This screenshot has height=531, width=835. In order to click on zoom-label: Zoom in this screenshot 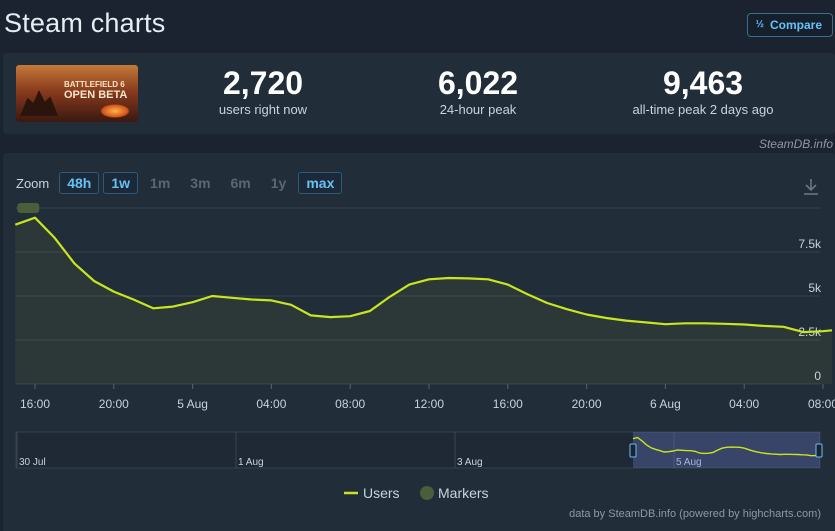, I will do `click(33, 183)`.